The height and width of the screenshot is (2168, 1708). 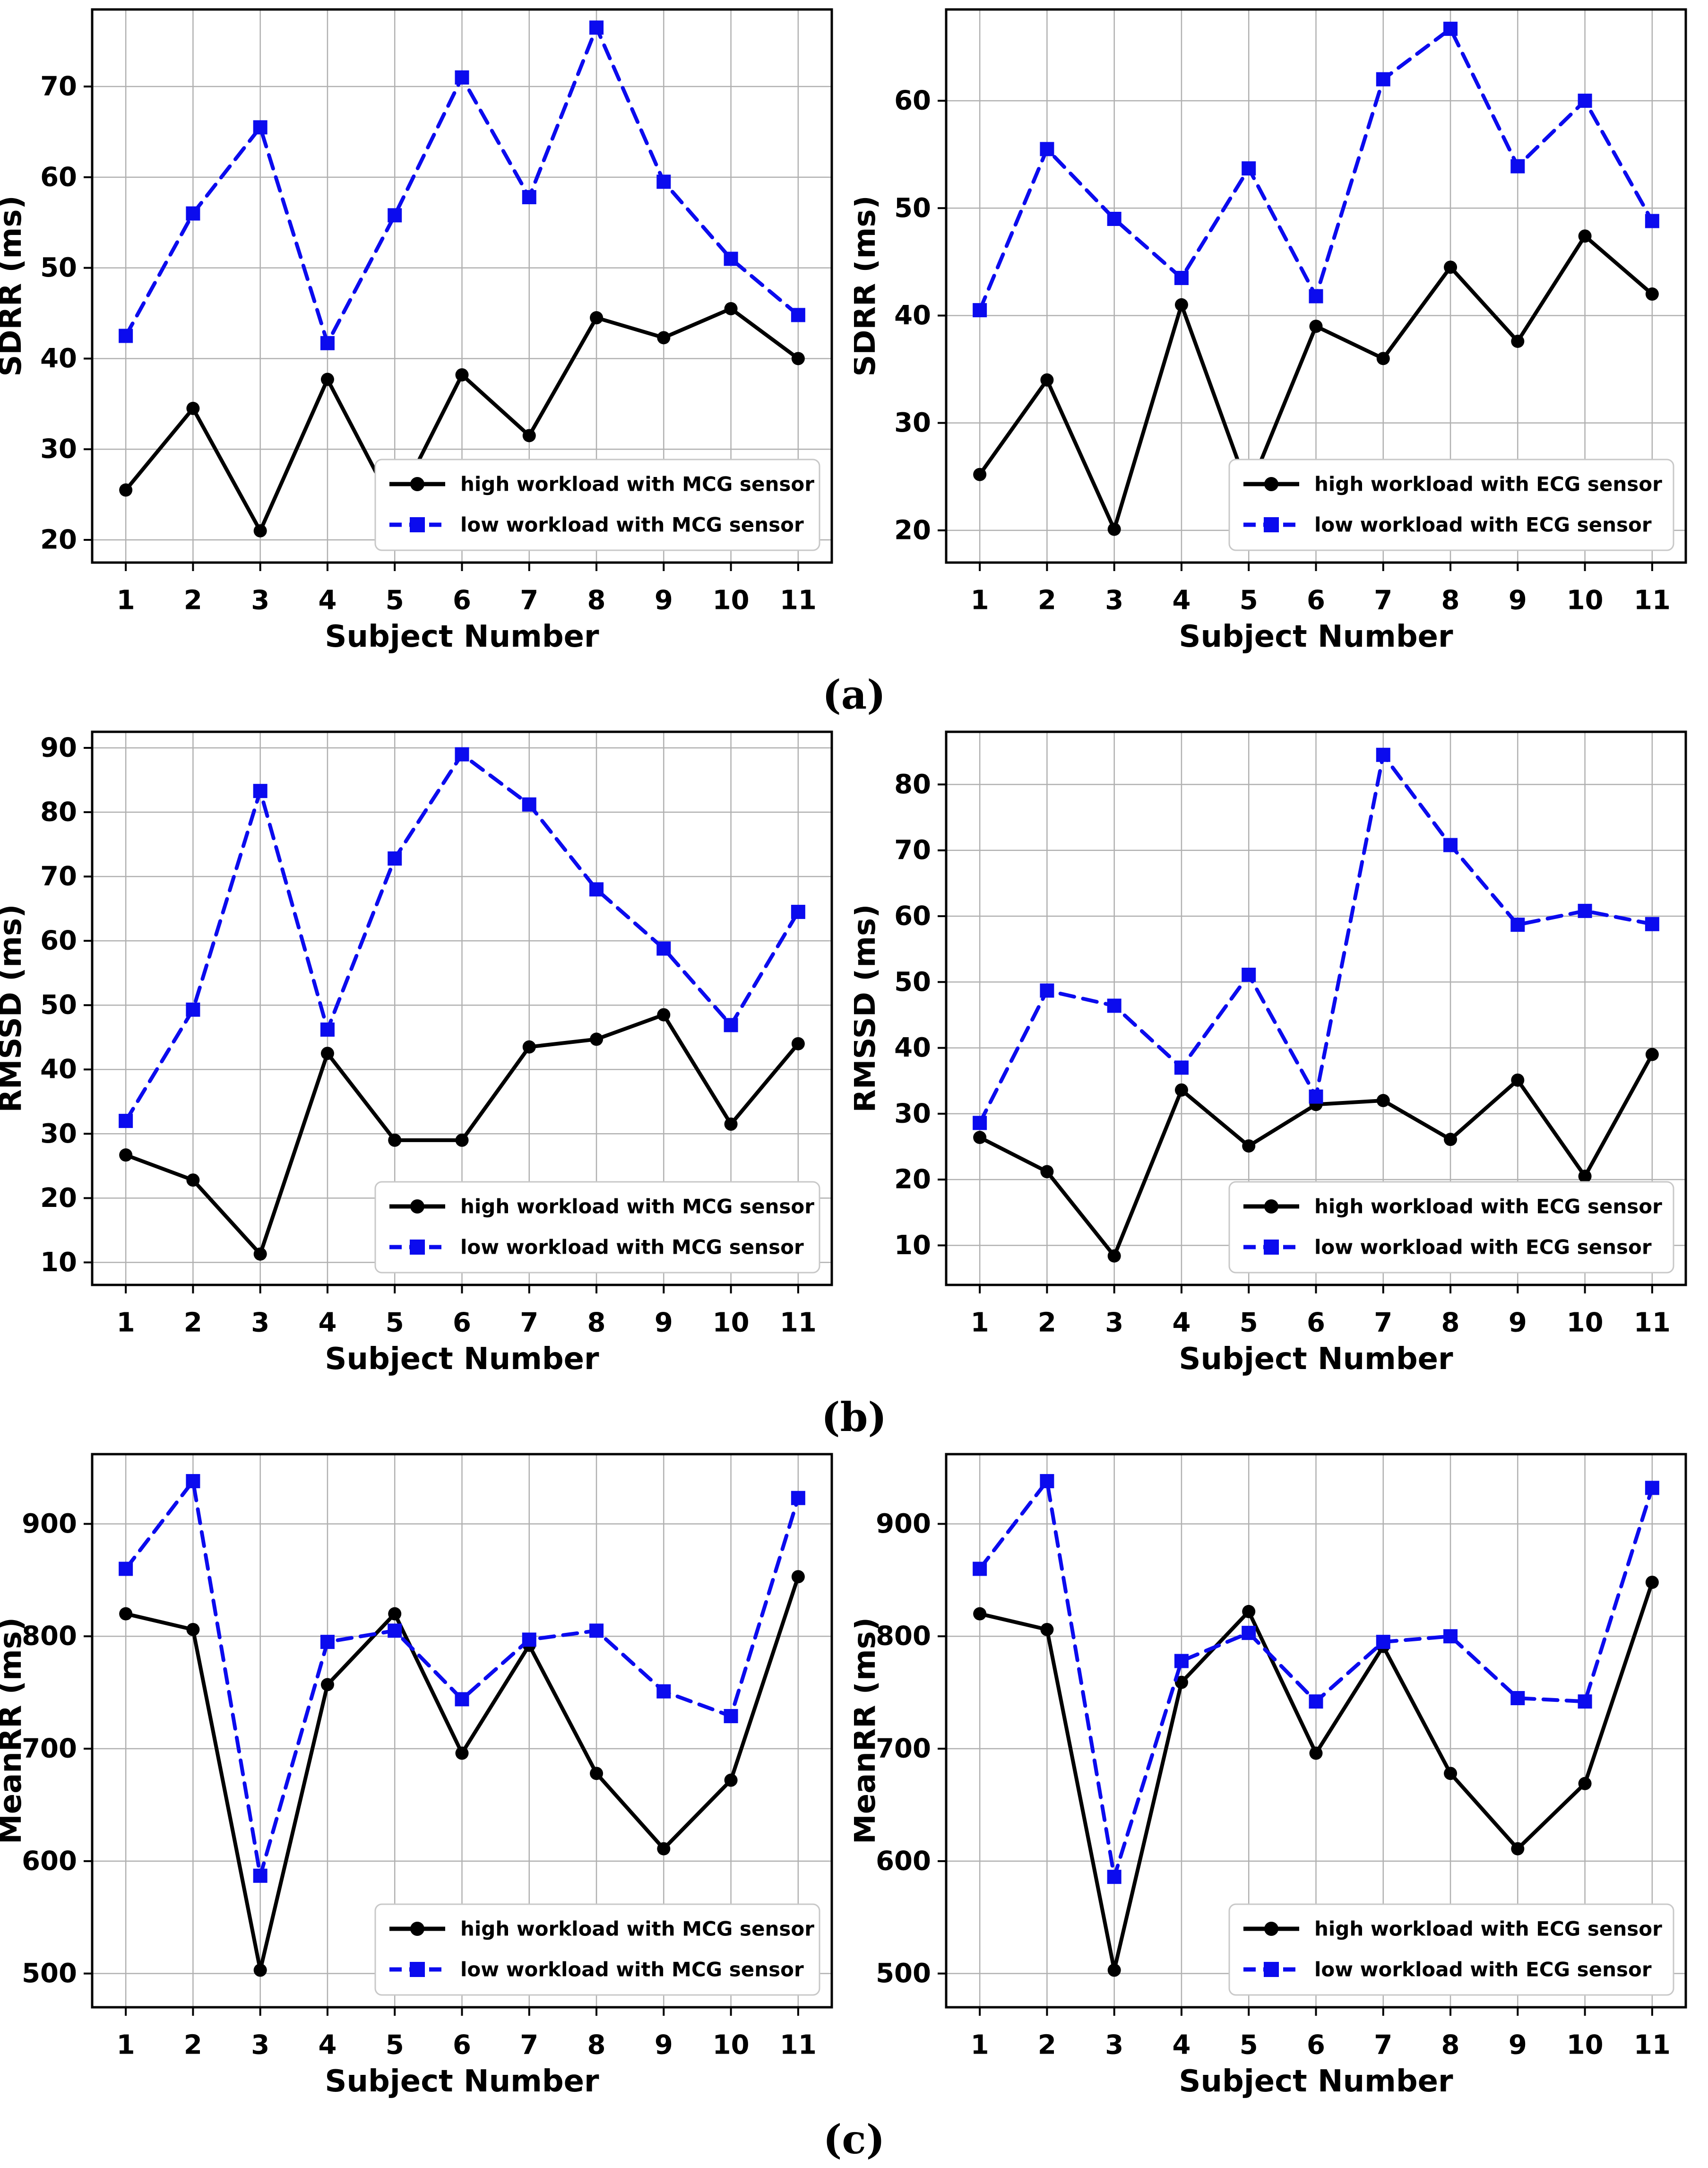 I want to click on legend-label: high workload with MCG sensor, so click(x=637, y=1206).